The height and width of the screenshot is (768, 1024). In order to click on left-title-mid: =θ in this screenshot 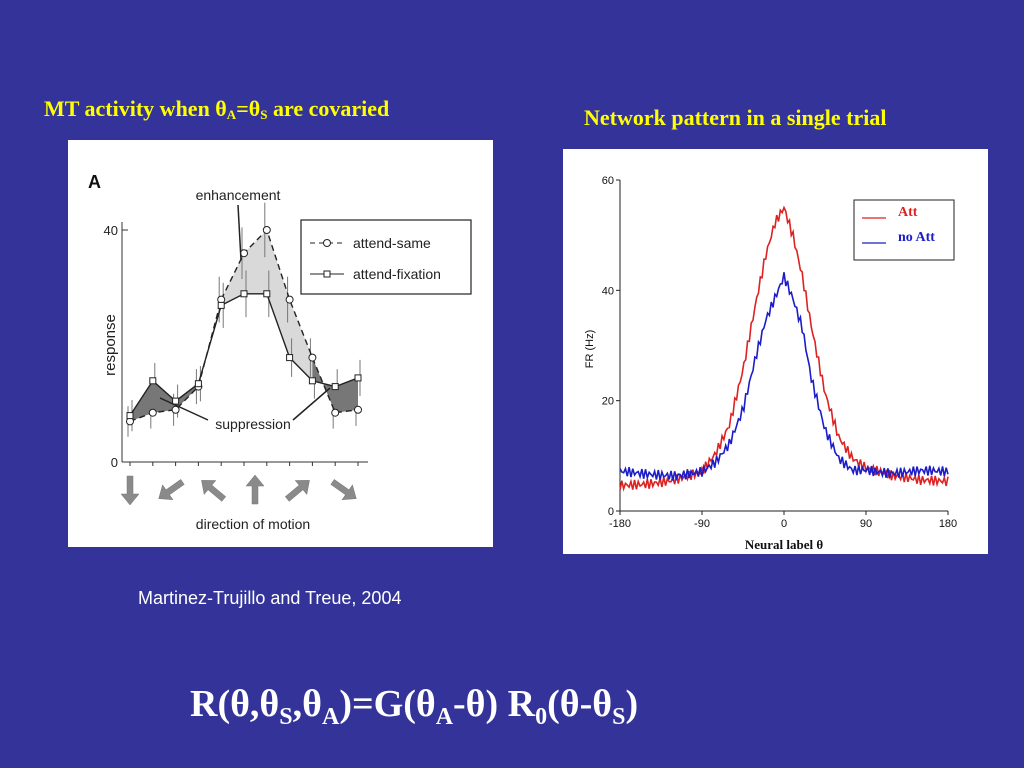, I will do `click(248, 108)`.